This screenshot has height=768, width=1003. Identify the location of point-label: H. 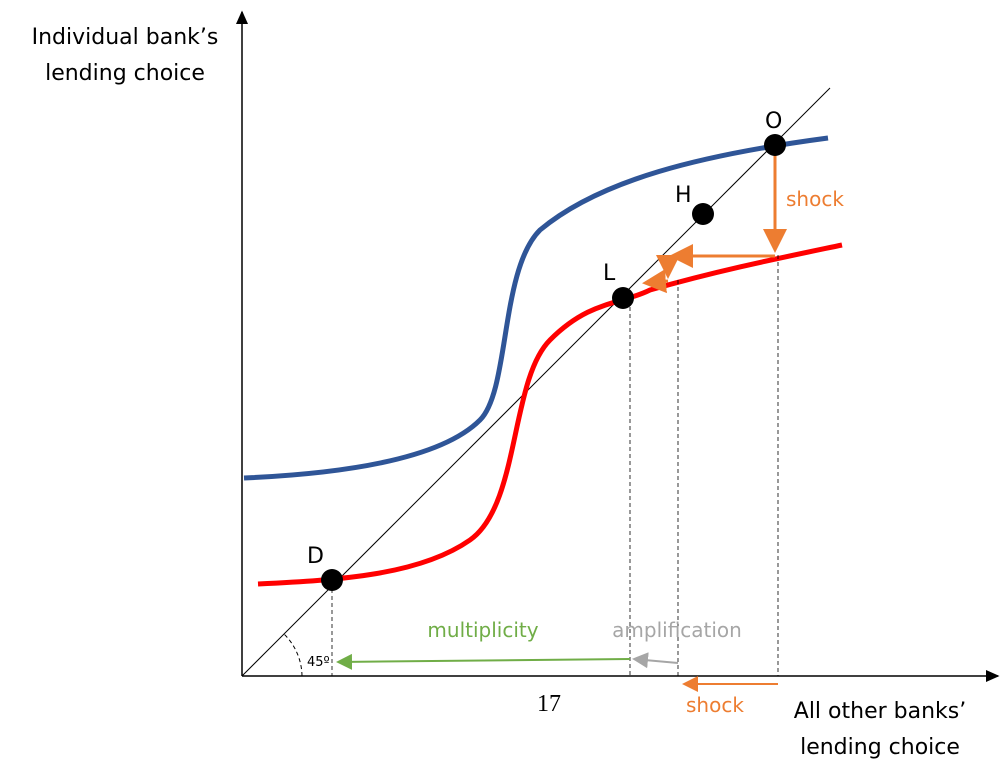
(683, 195).